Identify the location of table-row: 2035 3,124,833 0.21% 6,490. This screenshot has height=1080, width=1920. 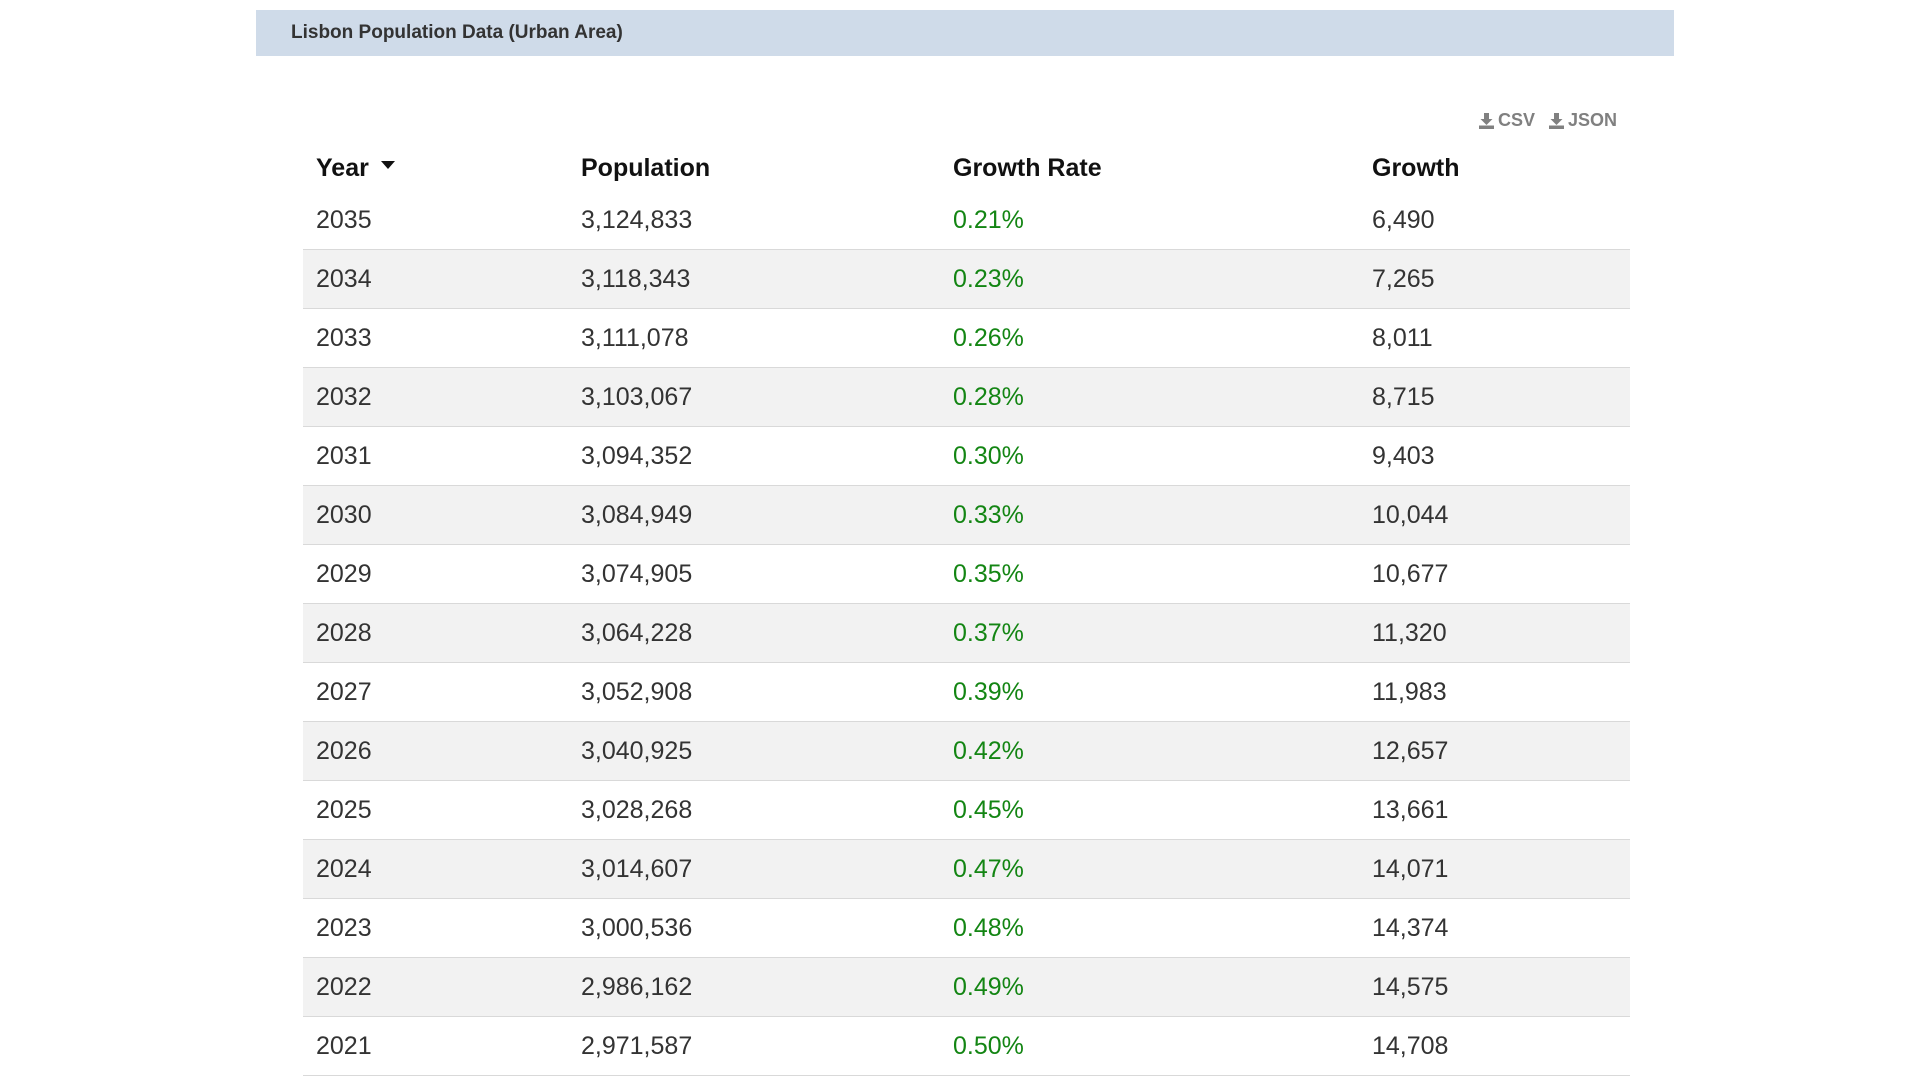
(966, 220).